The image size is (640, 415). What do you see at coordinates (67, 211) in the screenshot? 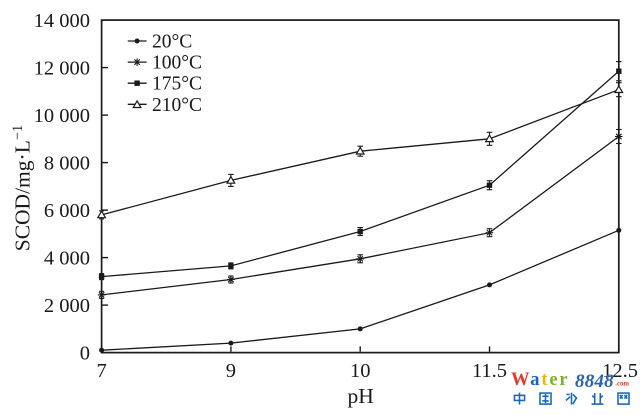
I see `svg-text: 6 000` at bounding box center [67, 211].